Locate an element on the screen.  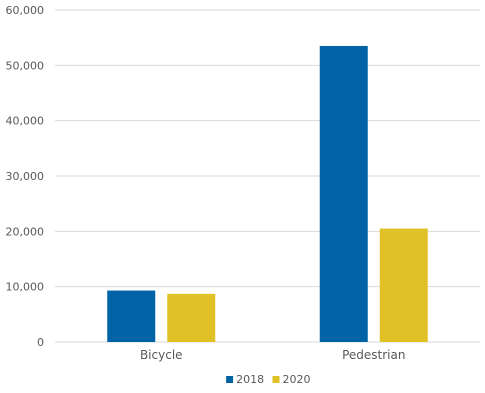
y-tick-label: 10,000 is located at coordinates (25, 287).